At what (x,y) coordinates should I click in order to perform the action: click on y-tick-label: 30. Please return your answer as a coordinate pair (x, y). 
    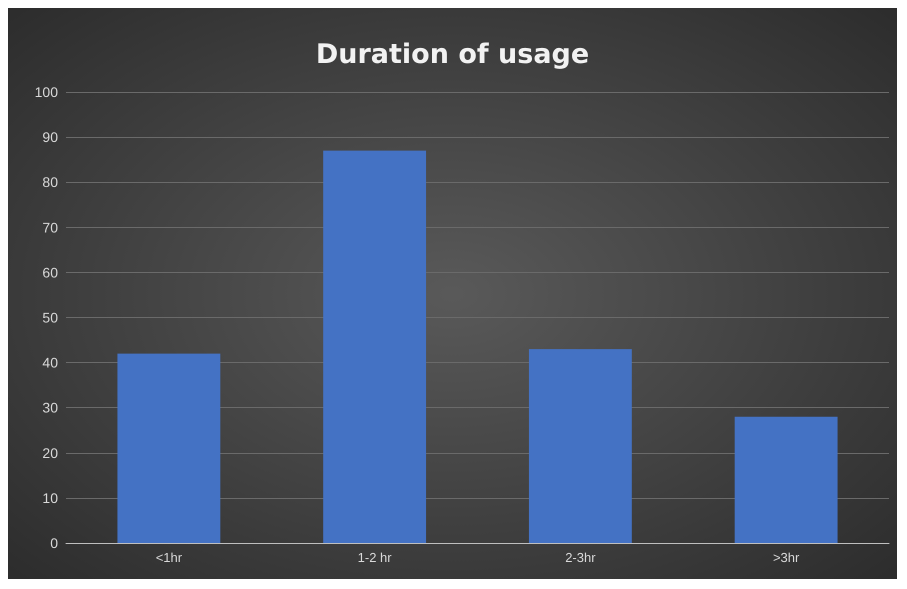
    Looking at the image, I should click on (50, 408).